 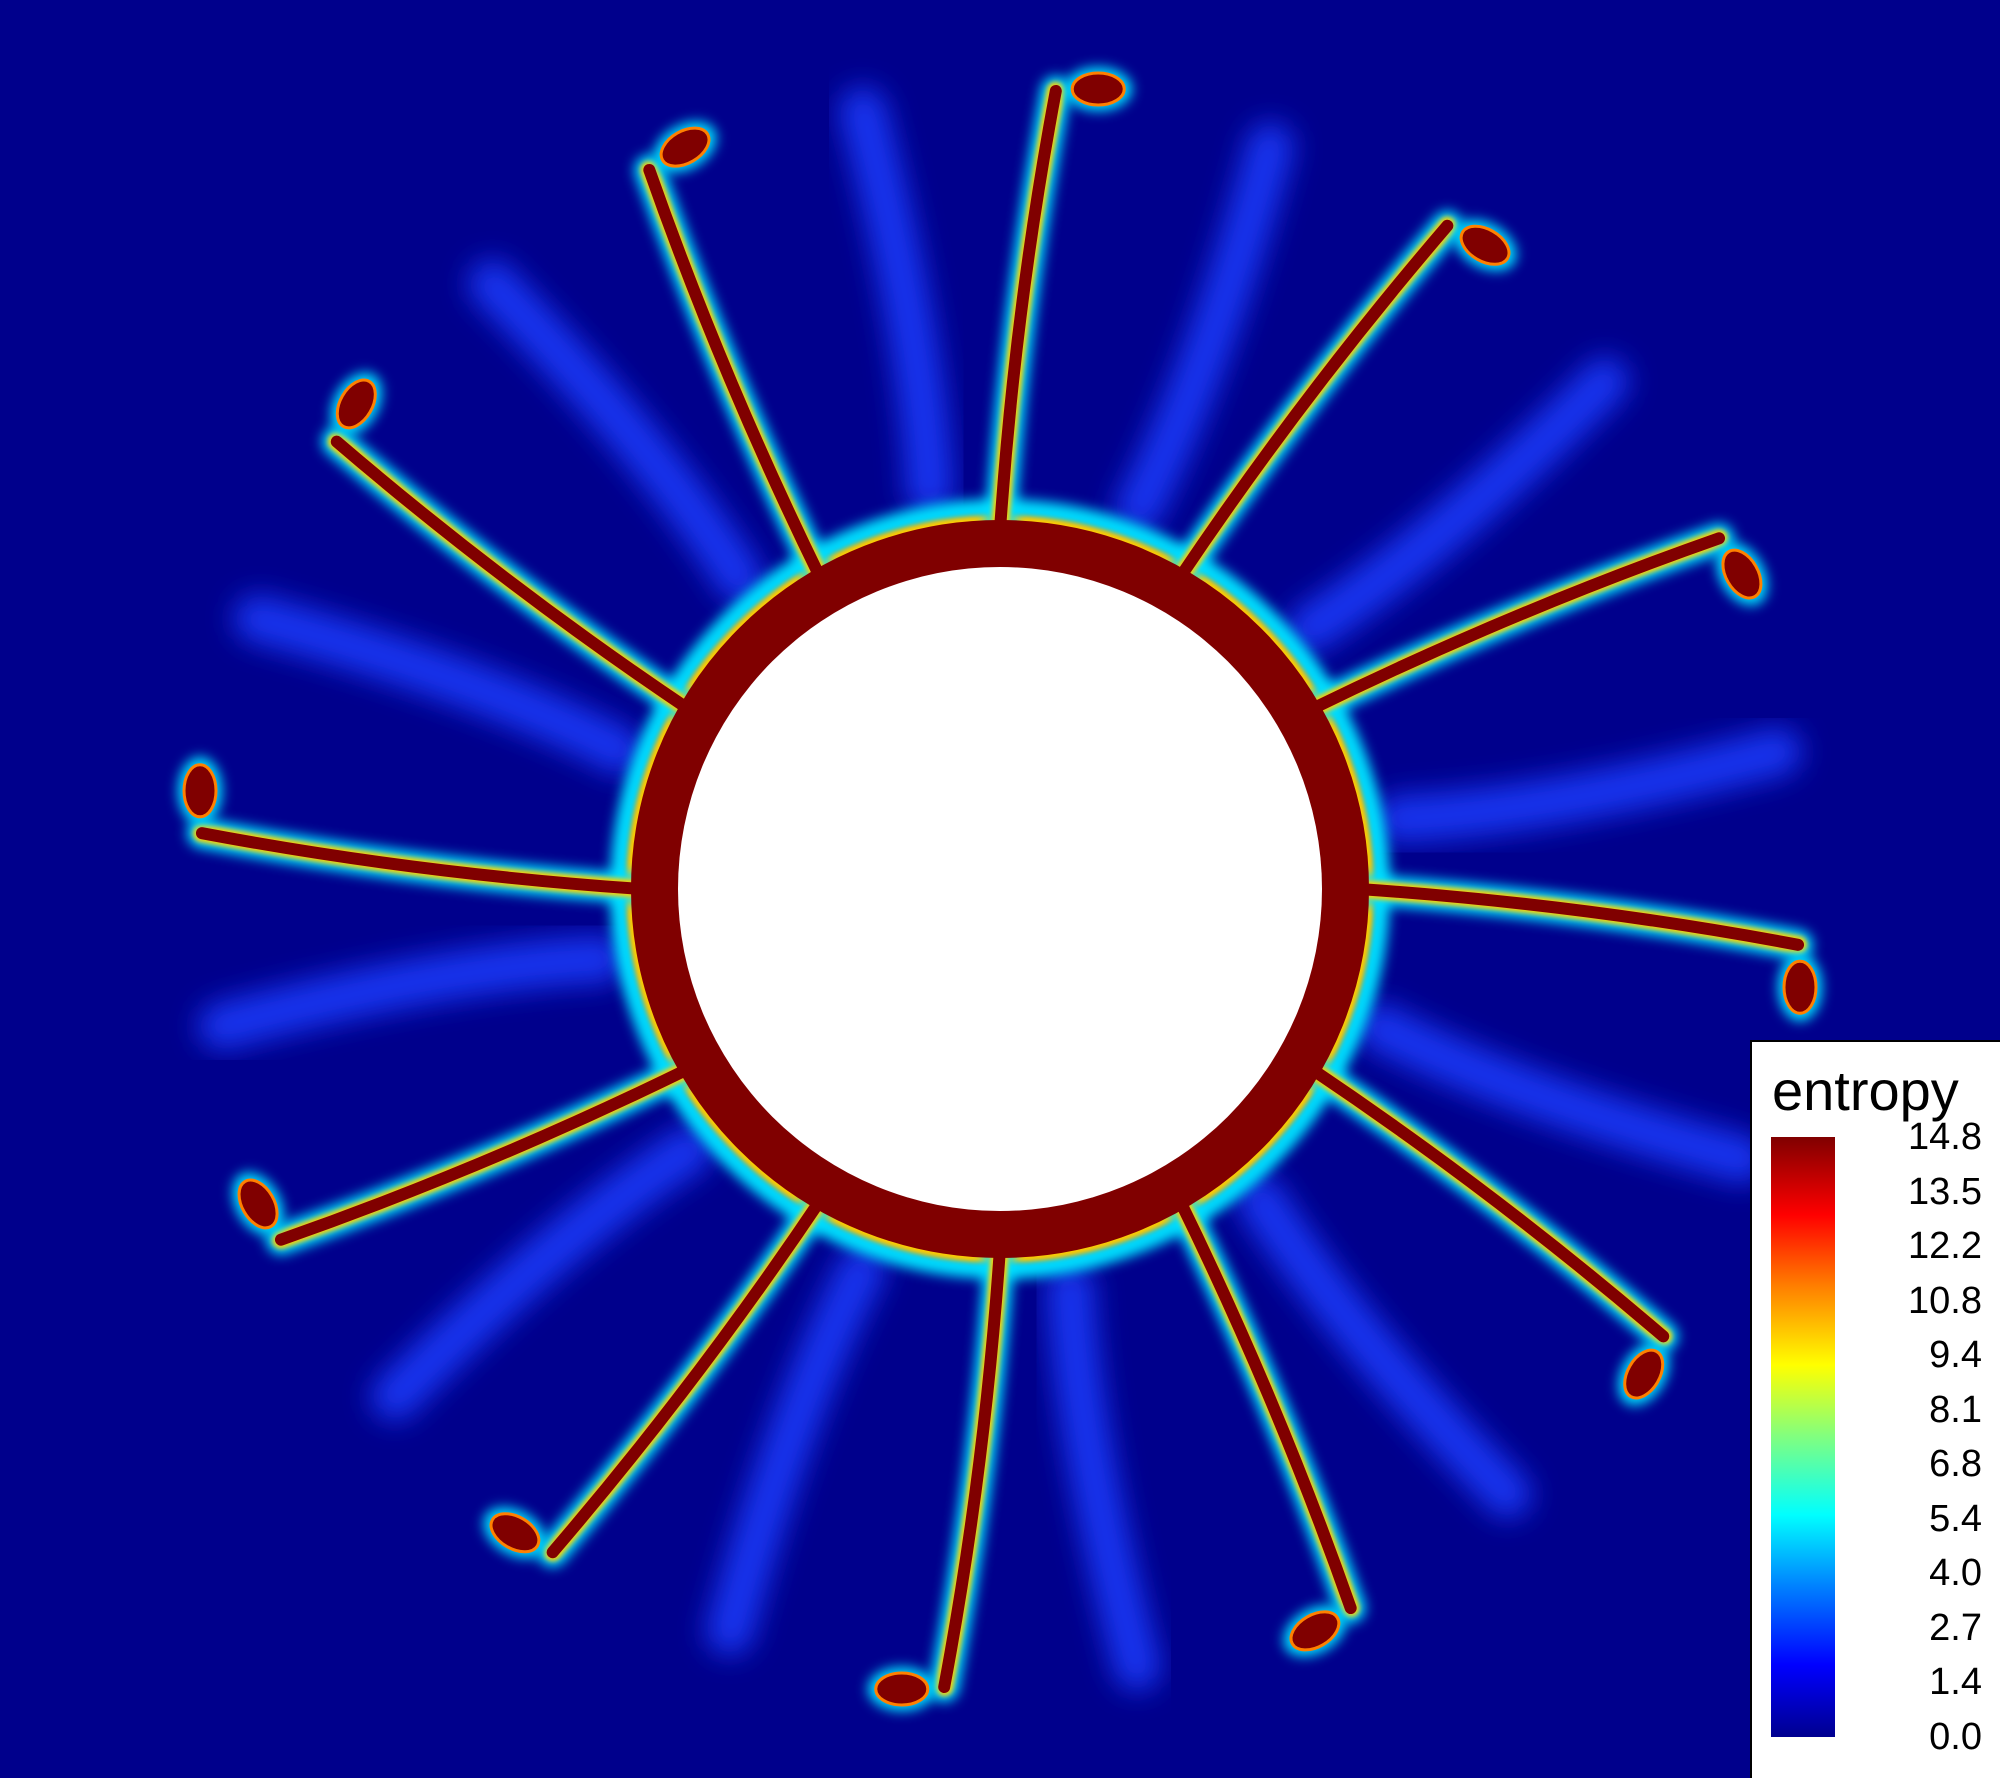 I want to click on colorbar-tick-label: 10.8, so click(x=1945, y=1300).